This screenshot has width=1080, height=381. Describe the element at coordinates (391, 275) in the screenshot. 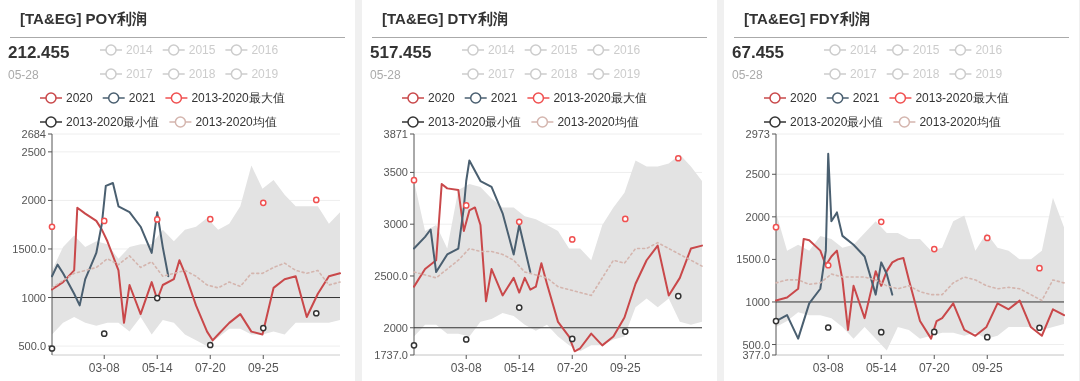

I see `y-tick-label: 2500.0` at that location.